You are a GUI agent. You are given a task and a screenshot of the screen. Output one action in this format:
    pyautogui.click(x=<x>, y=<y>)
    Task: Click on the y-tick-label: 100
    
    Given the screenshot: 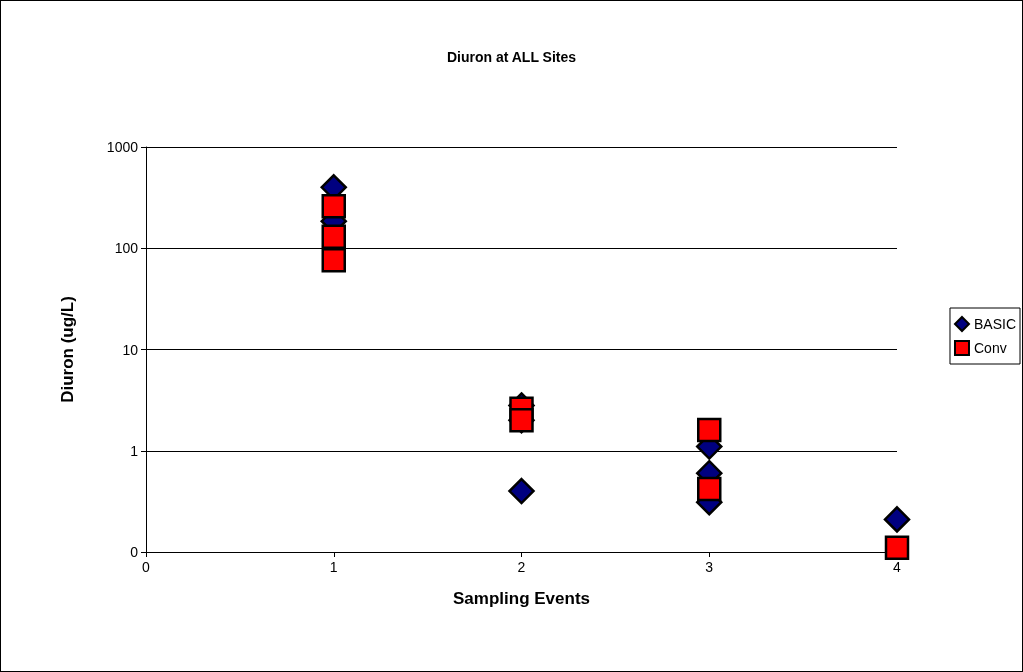 What is the action you would take?
    pyautogui.click(x=126, y=248)
    